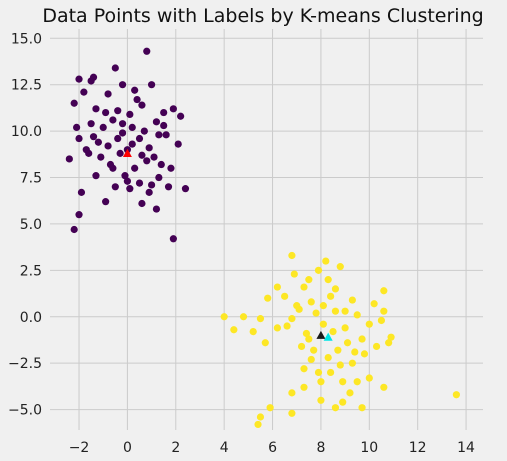 This screenshot has width=507, height=461. What do you see at coordinates (272, 448) in the screenshot?
I see `x-axis-ticks: −2 0 2 4 6 8 10 12 14` at bounding box center [272, 448].